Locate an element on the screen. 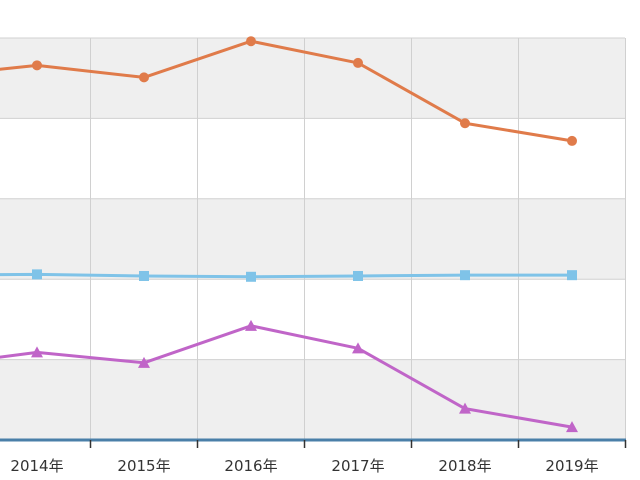 This screenshot has width=640, height=480. x-axis: 2014年 2015年 2016年 2017年 2018年 2019年 is located at coordinates (313, 456).